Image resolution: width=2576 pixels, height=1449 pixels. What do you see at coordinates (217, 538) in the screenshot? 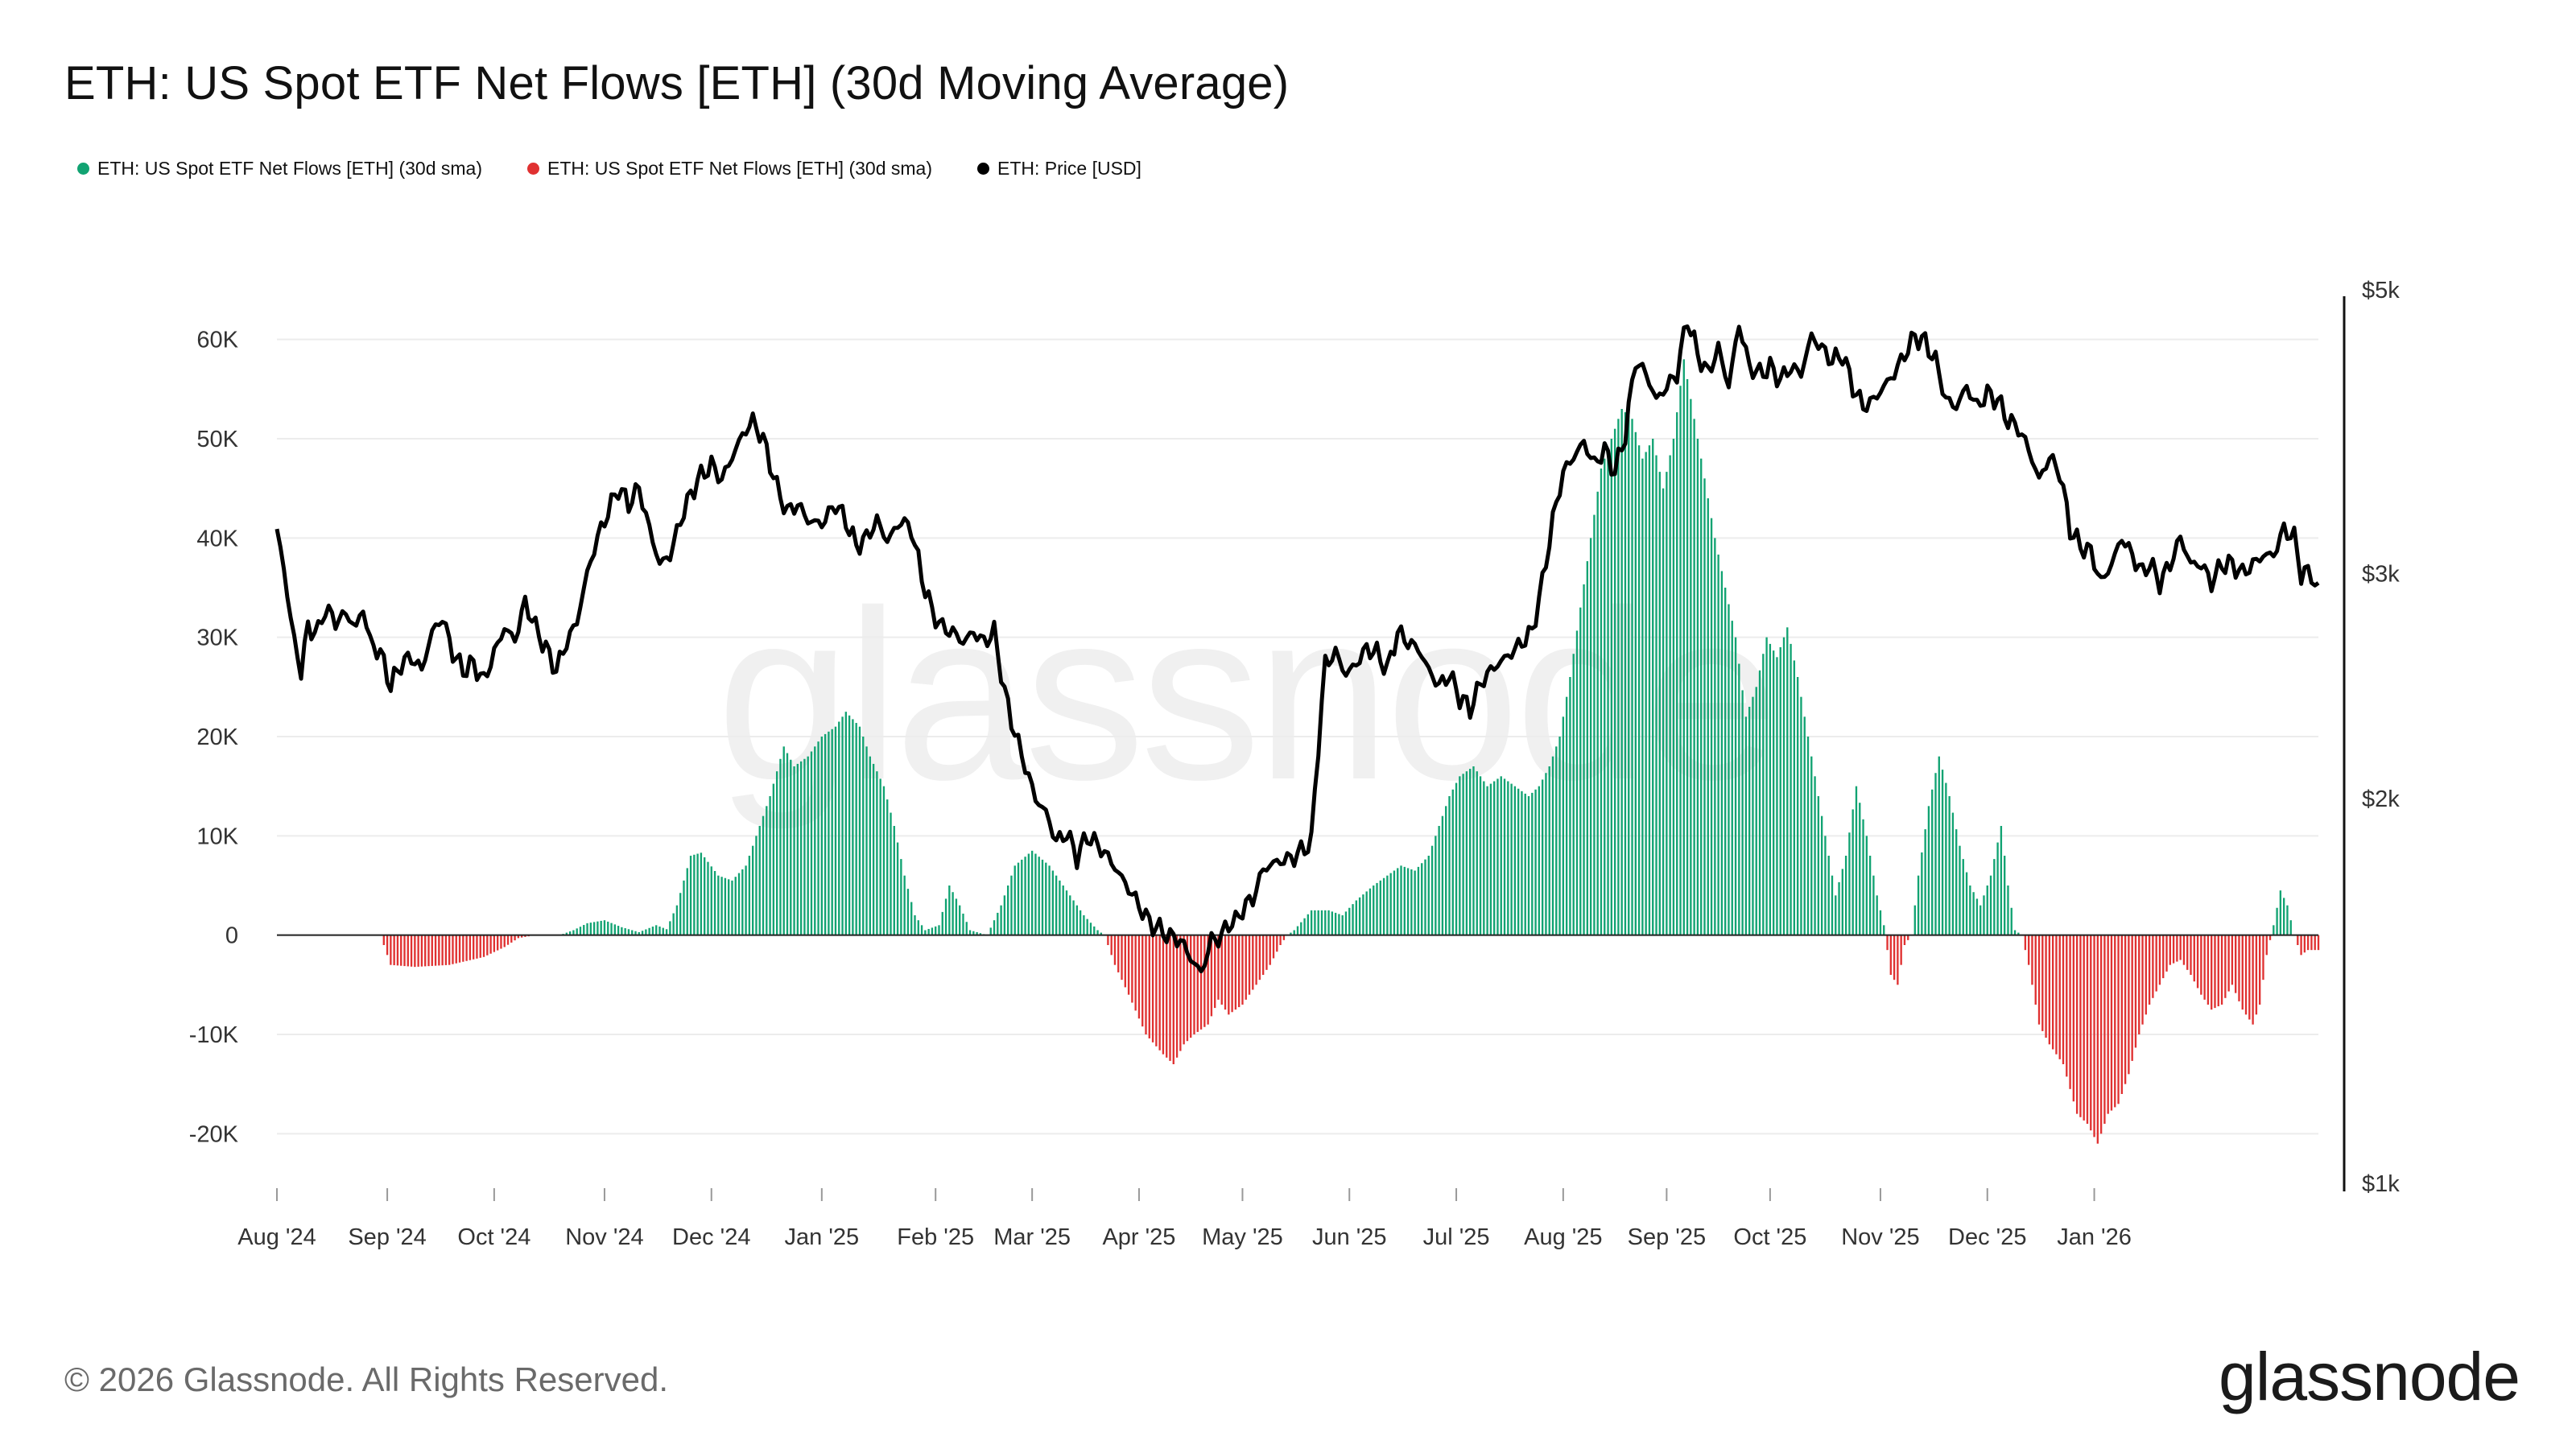
I see `left-tick-label: 40K` at bounding box center [217, 538].